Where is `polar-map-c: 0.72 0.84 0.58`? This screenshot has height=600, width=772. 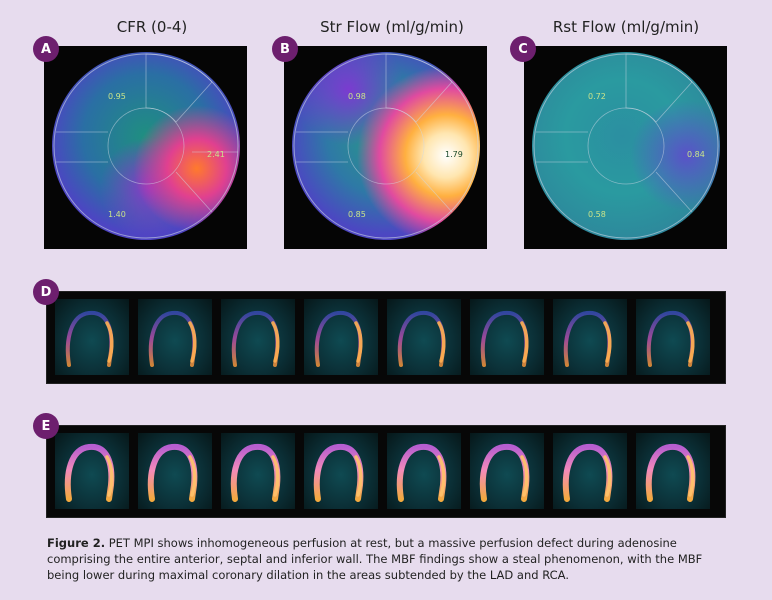
polar-map-c: 0.72 0.84 0.58 is located at coordinates (625, 147).